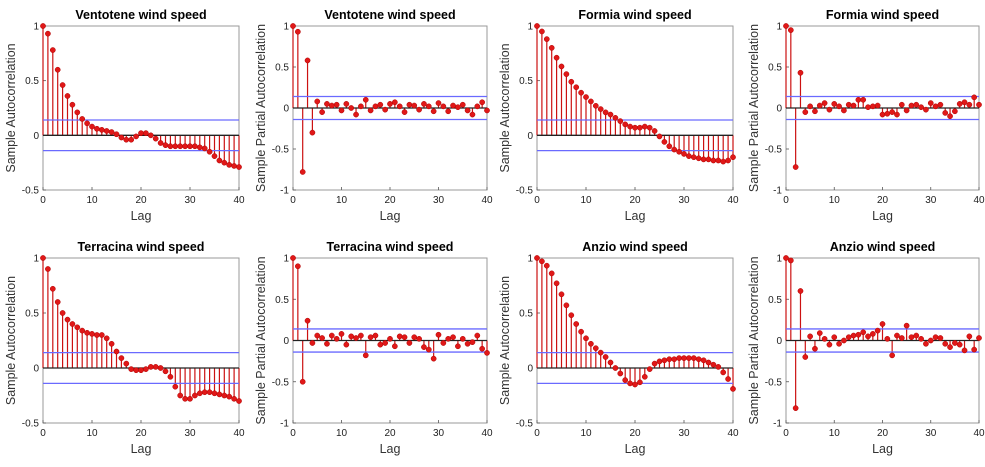  I want to click on y-axis-label: Sample Autocorrelation, so click(11, 340).